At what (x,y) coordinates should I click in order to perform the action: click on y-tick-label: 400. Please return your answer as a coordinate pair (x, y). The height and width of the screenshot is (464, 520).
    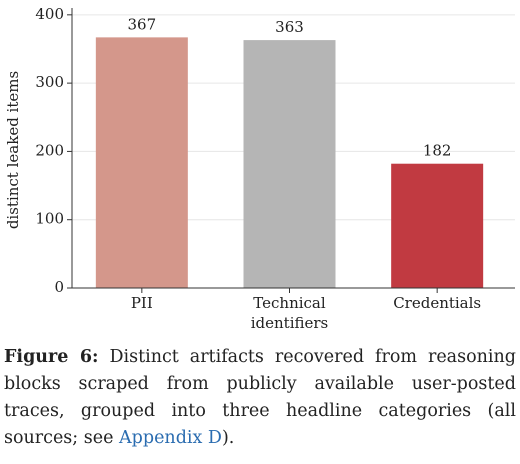
    Looking at the image, I should click on (49, 14).